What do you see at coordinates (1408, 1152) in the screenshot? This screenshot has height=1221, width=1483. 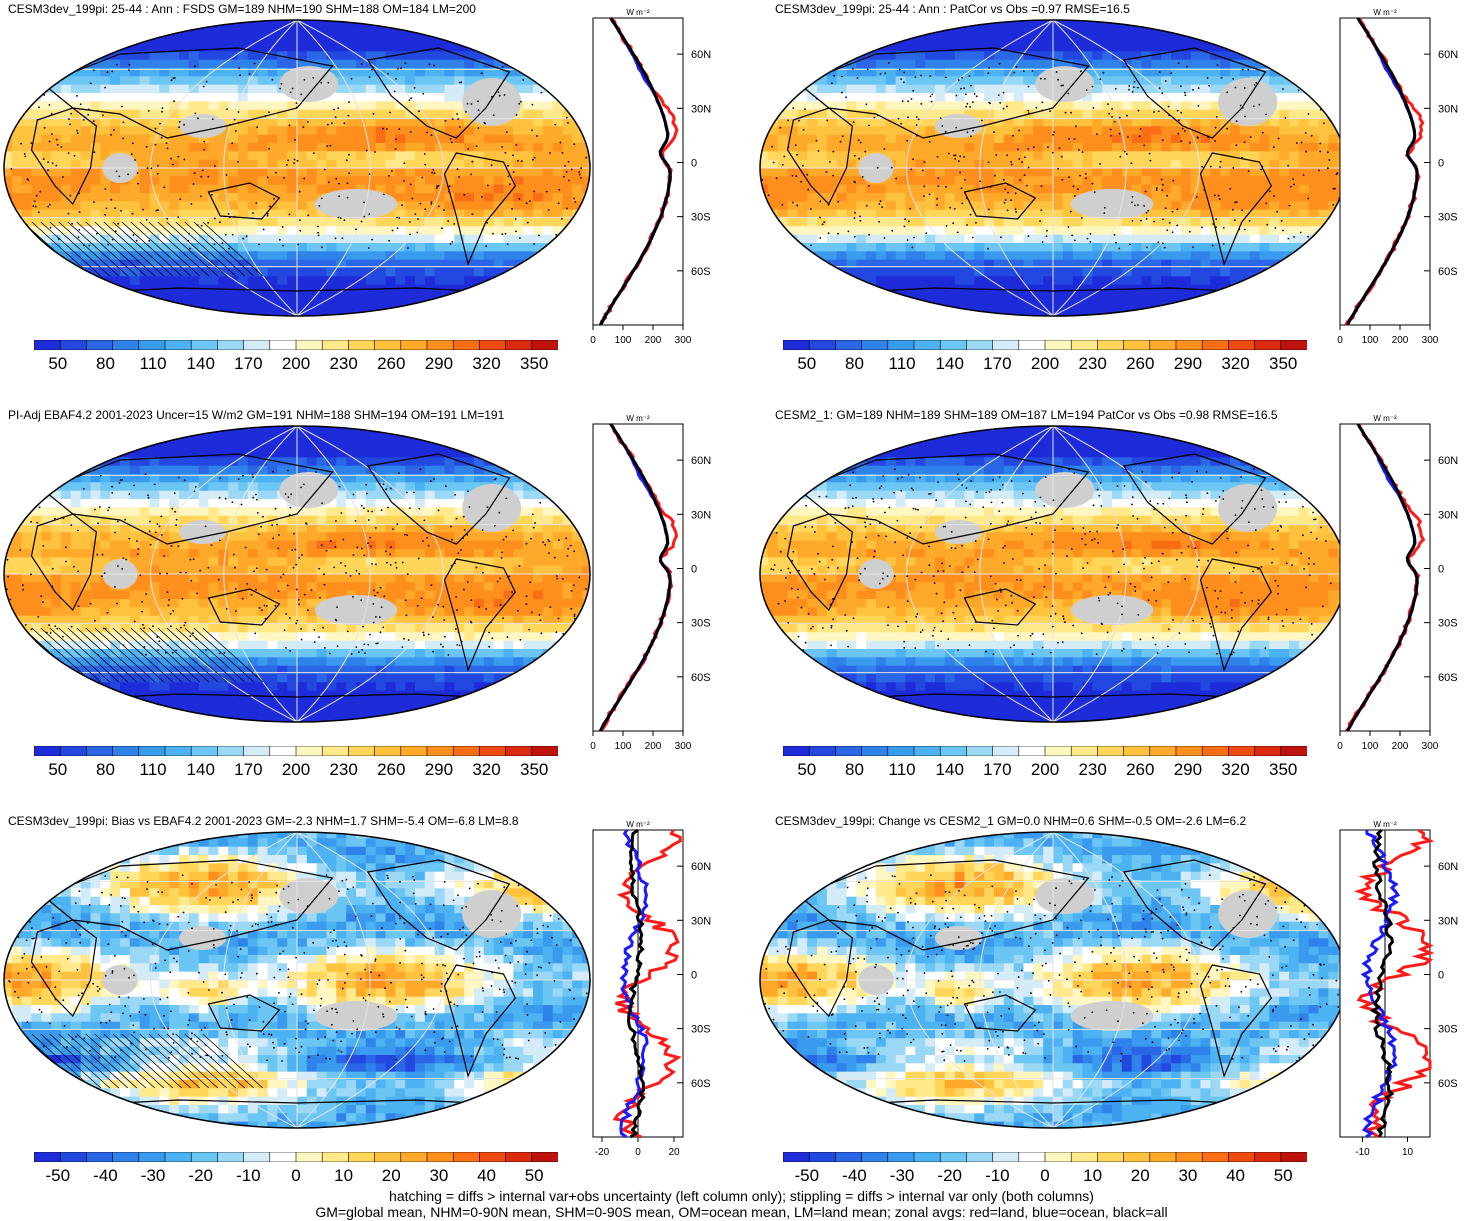 I see `zonal-xtick-label: 10` at bounding box center [1408, 1152].